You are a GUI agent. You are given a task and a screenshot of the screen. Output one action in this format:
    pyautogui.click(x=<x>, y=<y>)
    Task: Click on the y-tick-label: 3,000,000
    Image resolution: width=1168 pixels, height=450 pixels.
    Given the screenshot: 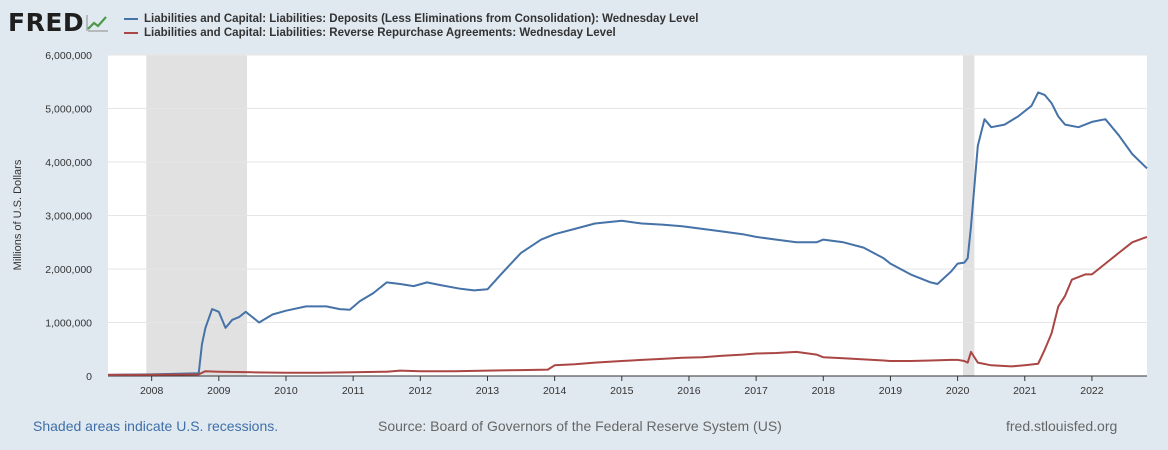 What is the action you would take?
    pyautogui.click(x=68, y=217)
    